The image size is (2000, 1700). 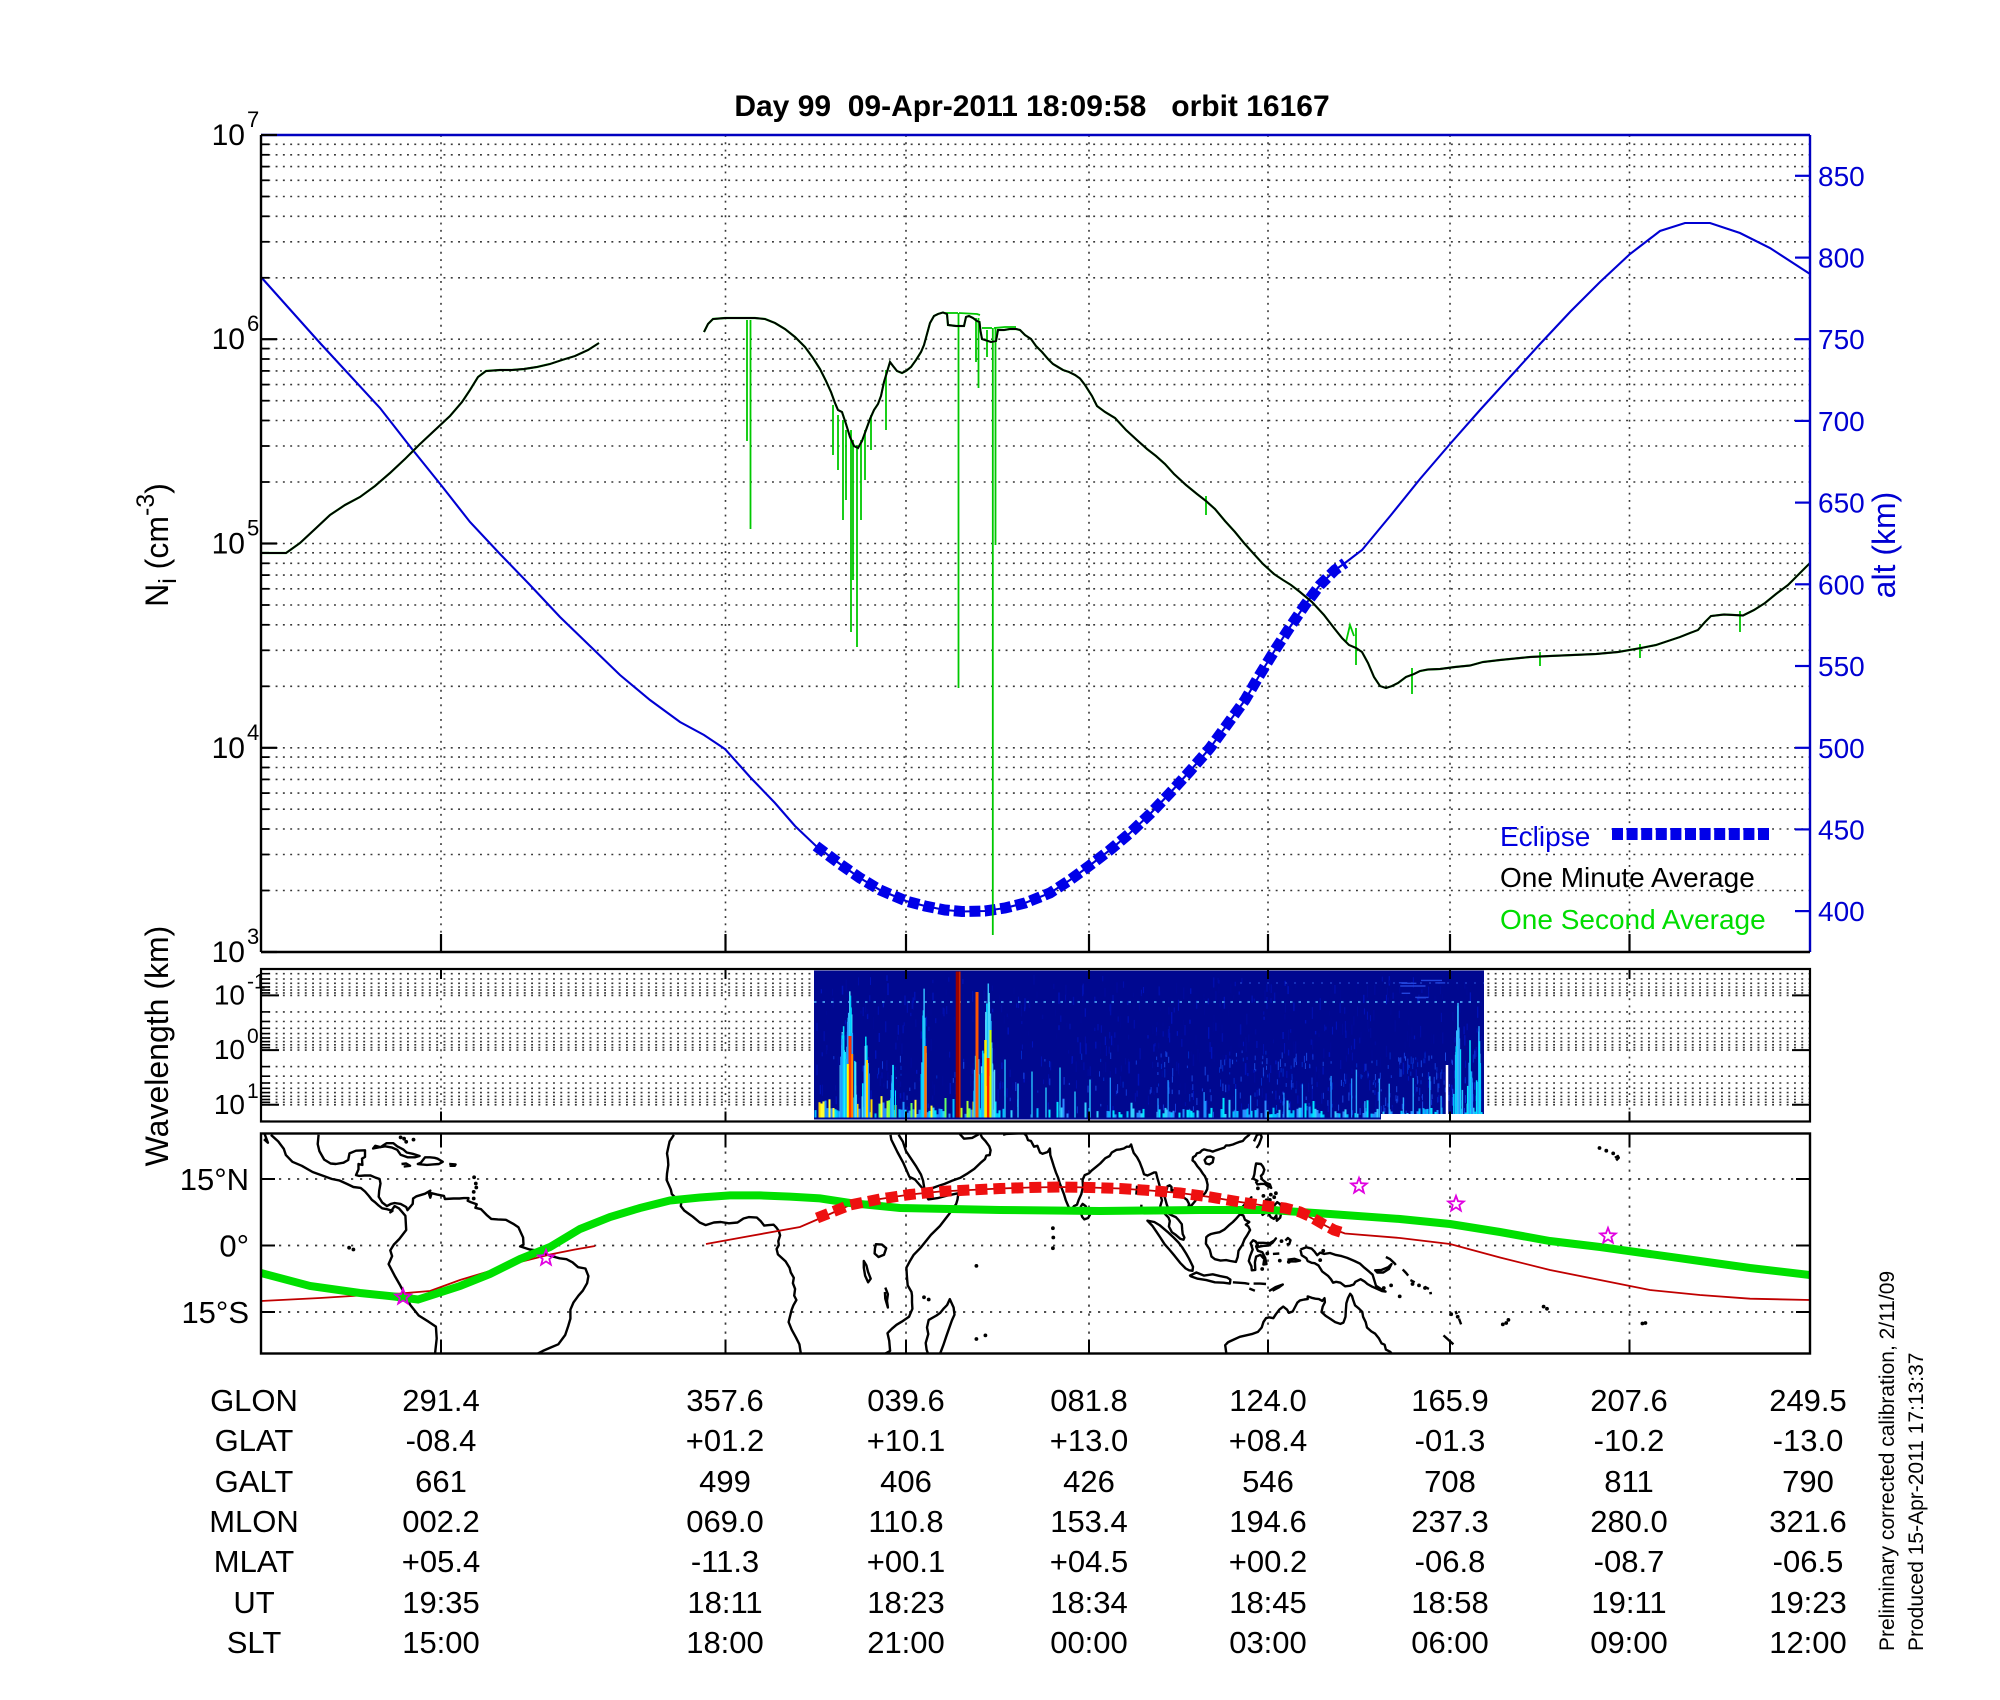 I want to click on svg-text: 450, so click(x=1841, y=829).